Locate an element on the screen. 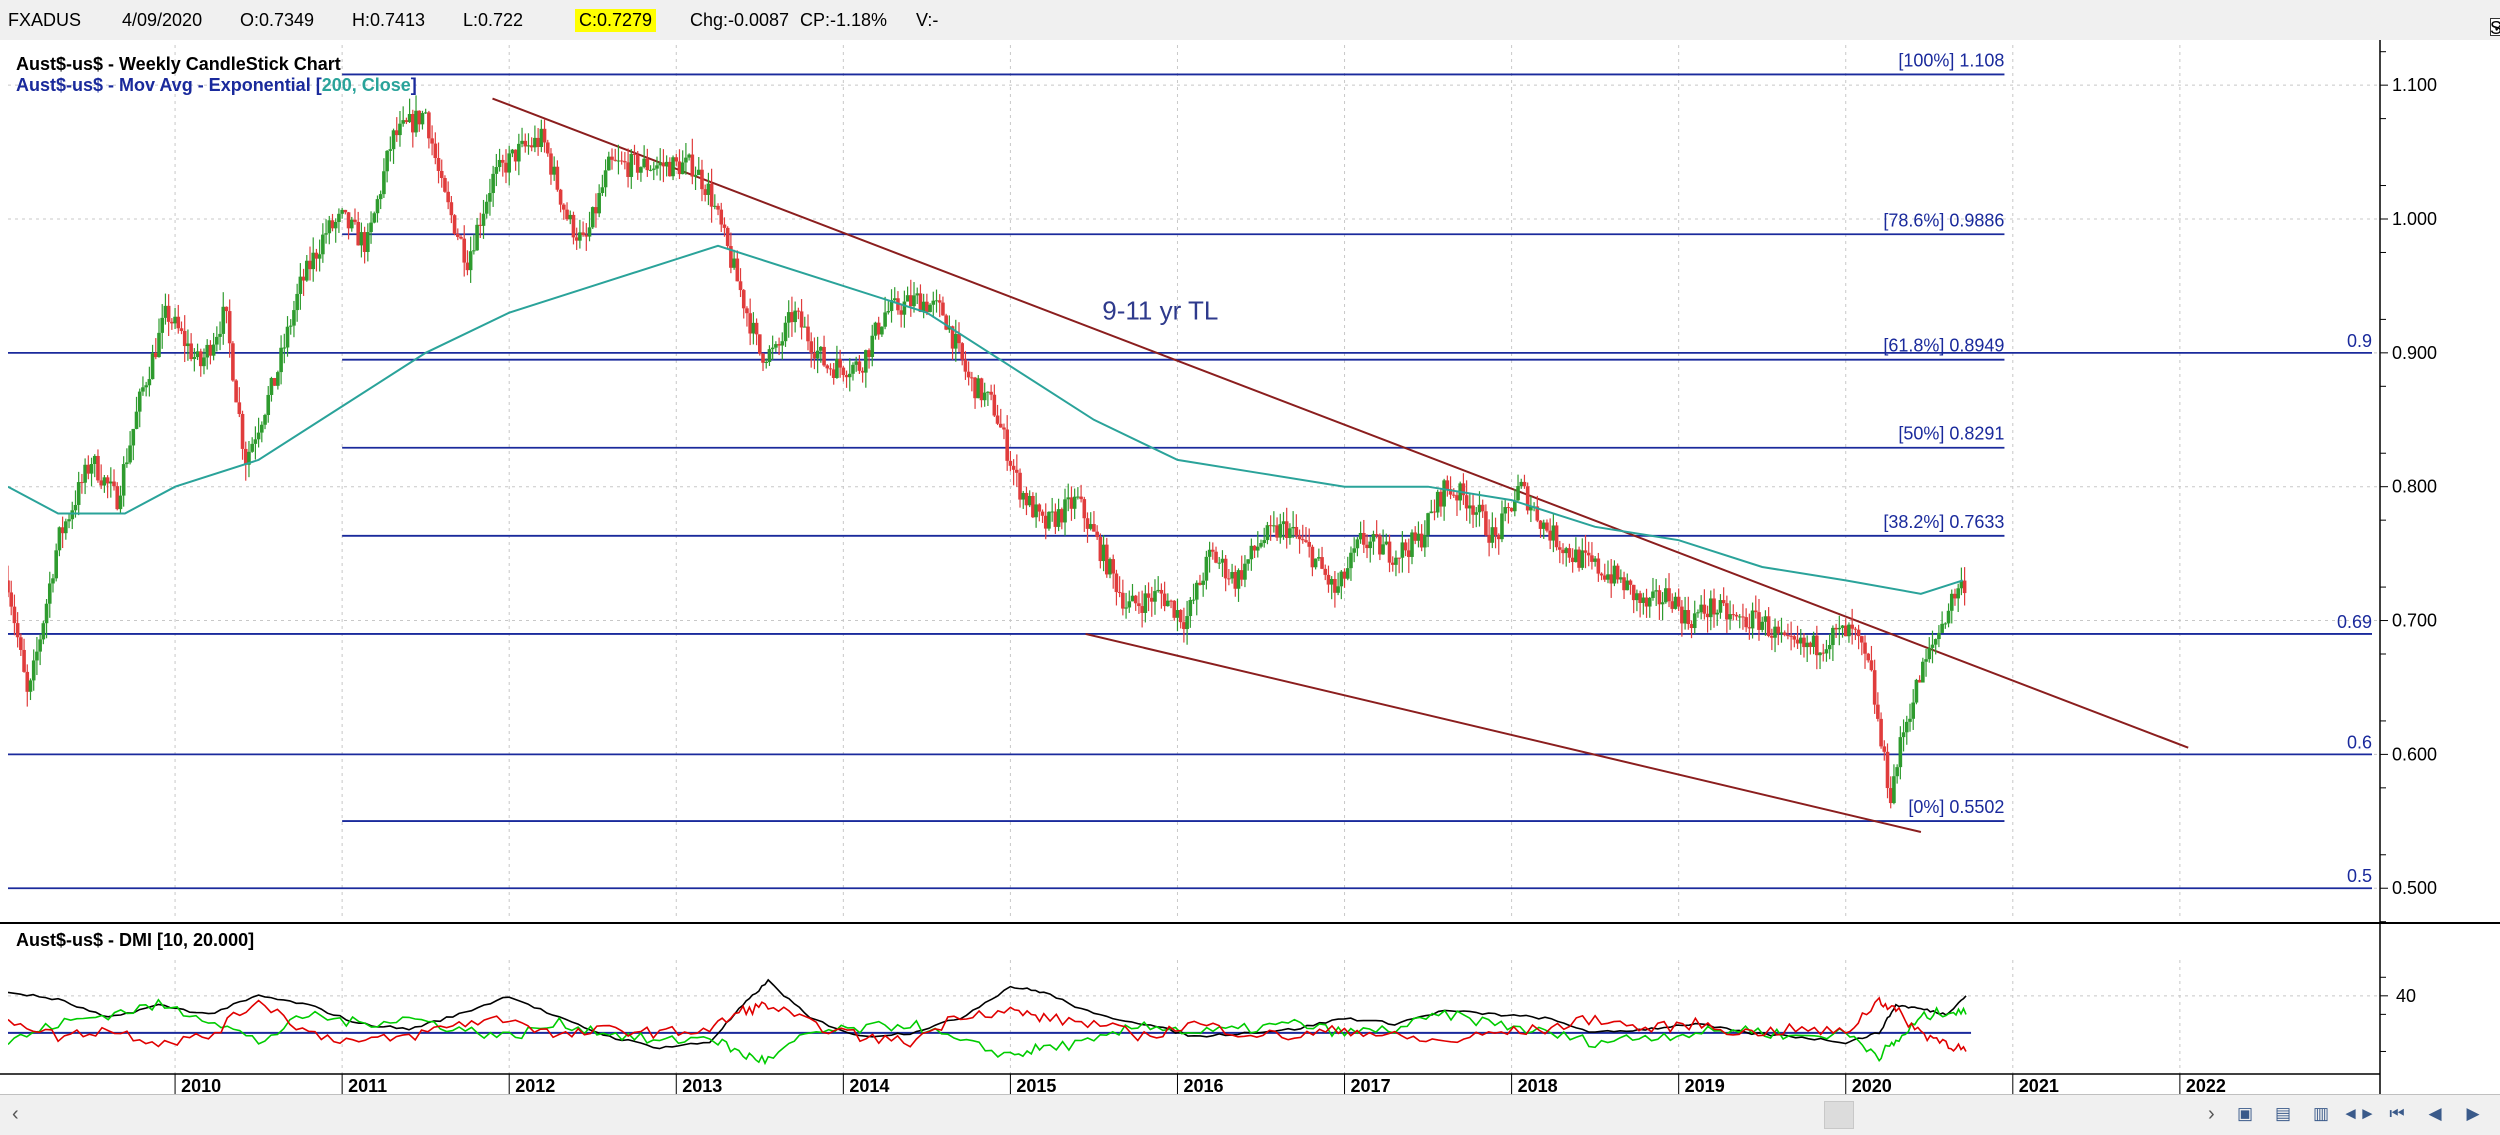 This screenshot has width=2500, height=1135. open-label: O:0.7349 is located at coordinates (277, 20).